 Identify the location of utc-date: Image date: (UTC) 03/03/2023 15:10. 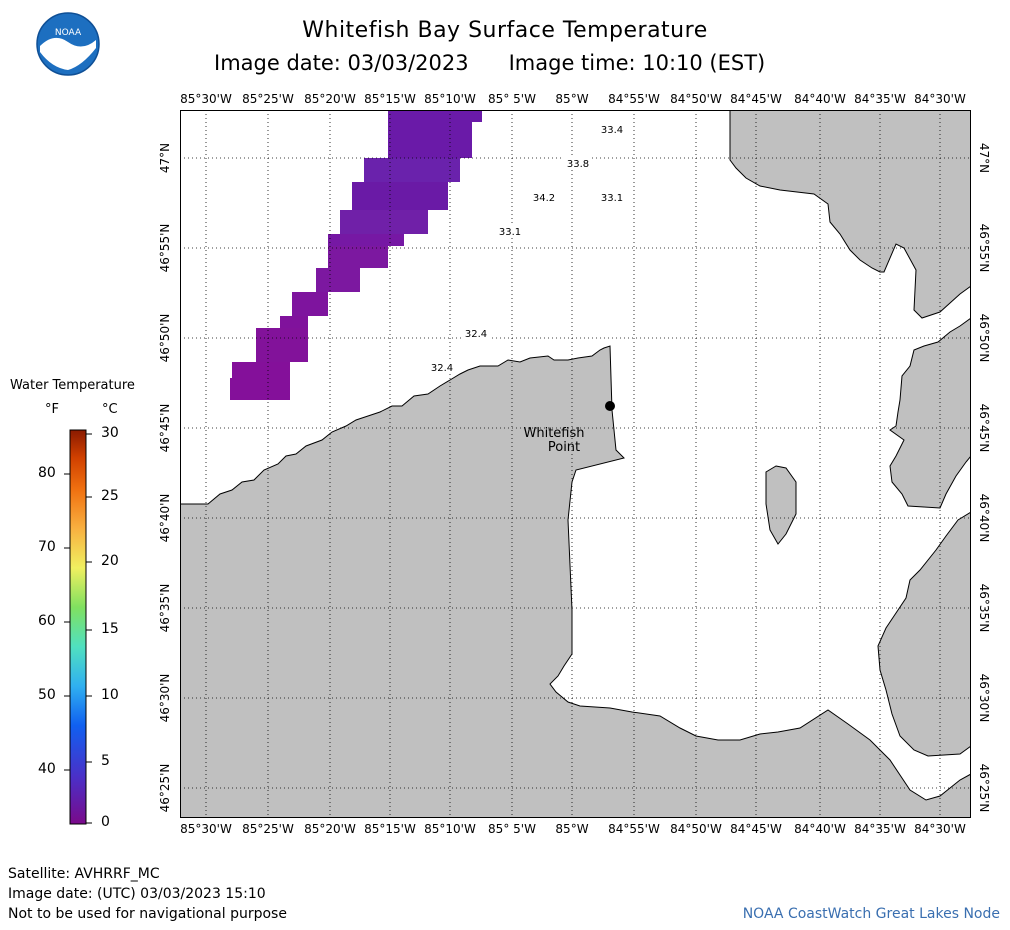
(137, 894).